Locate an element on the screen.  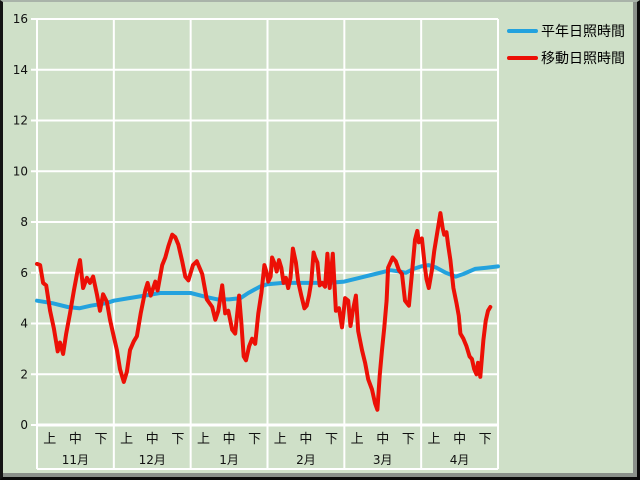
y-tick-label: 8 is located at coordinates (24, 222).